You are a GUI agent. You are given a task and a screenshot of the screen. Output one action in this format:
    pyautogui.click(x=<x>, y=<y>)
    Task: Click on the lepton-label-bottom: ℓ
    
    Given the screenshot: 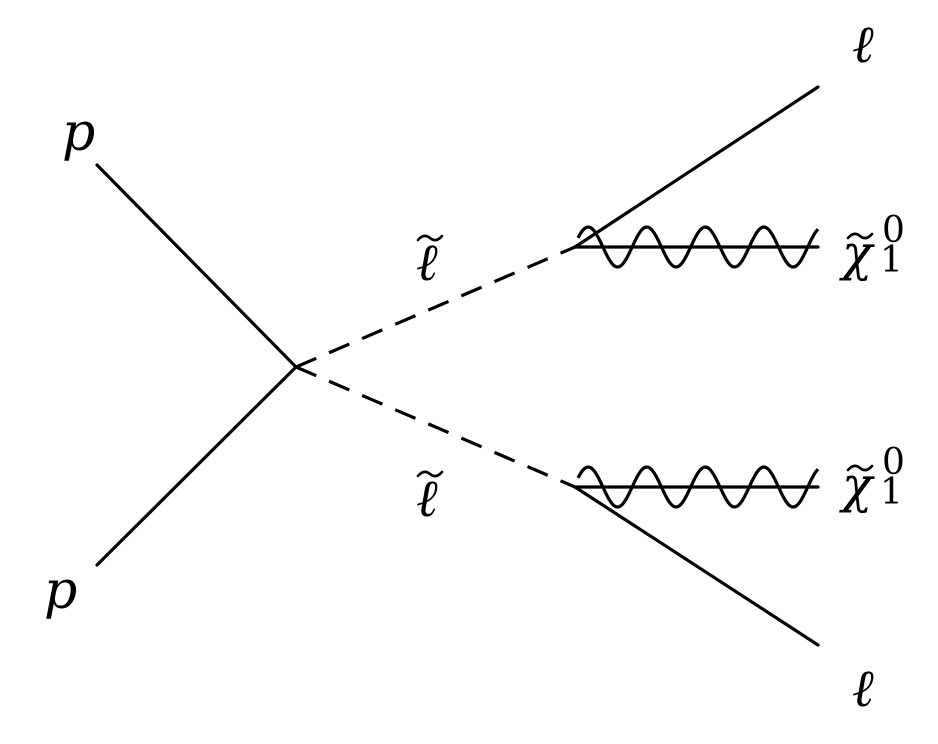 What is the action you would take?
    pyautogui.click(x=863, y=689)
    